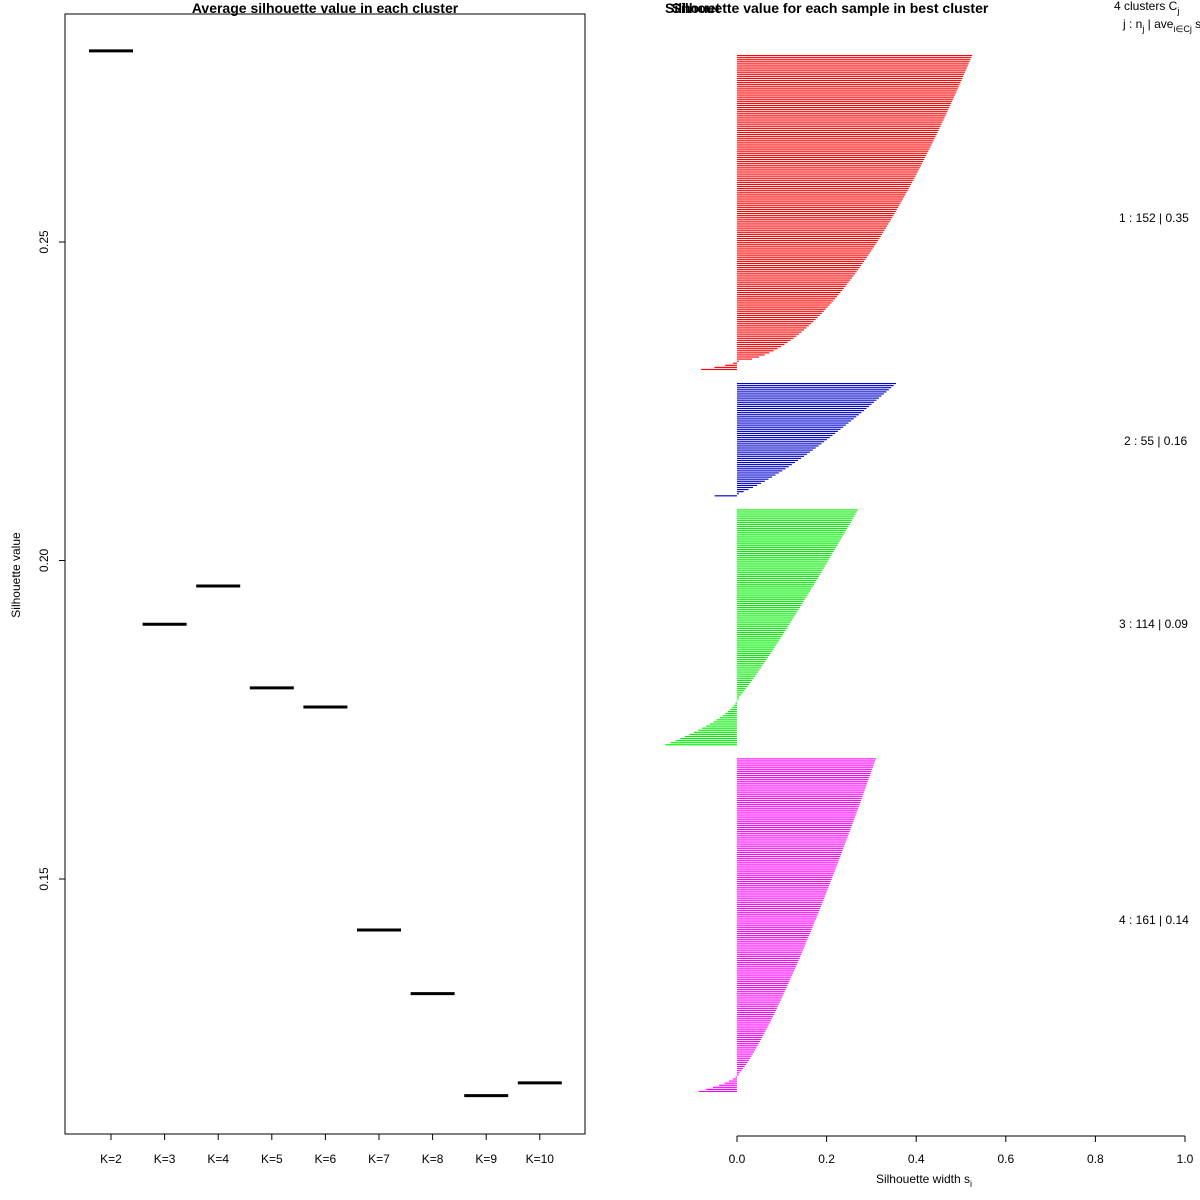 Image resolution: width=1200 pixels, height=1200 pixels. What do you see at coordinates (737, 1159) in the screenshot?
I see `right-x-tick-label: 0.0` at bounding box center [737, 1159].